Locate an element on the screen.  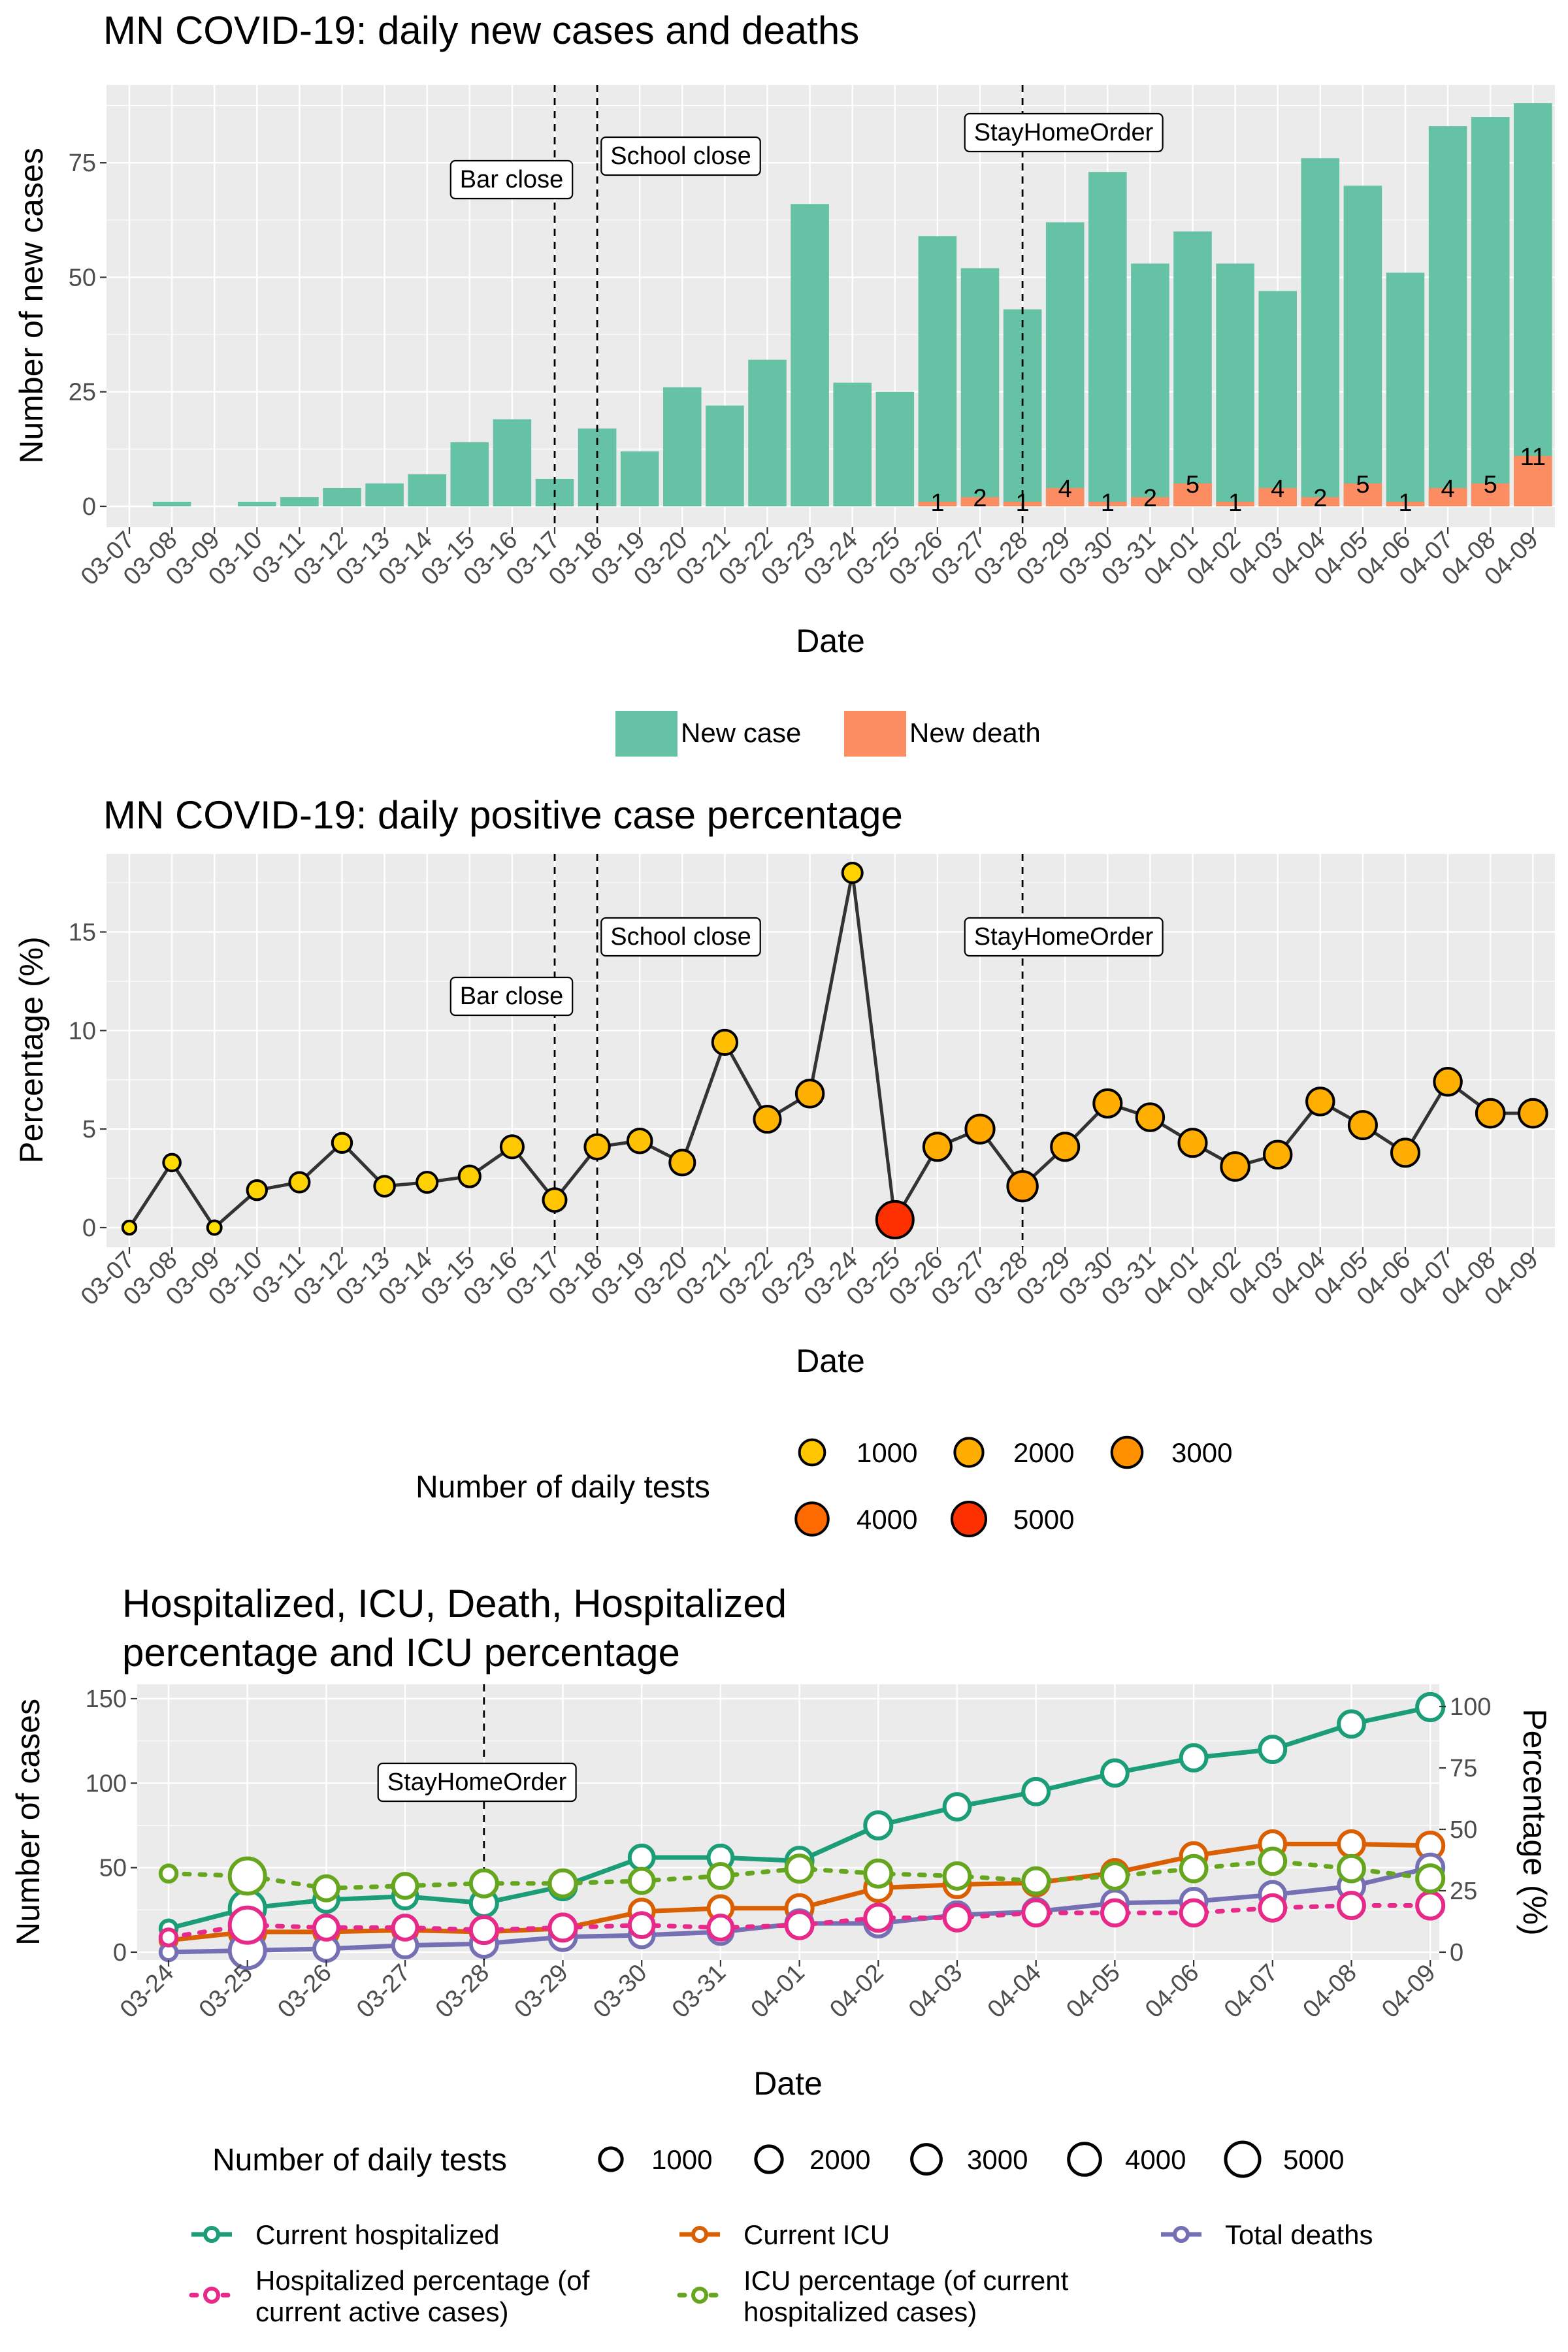
c3-y-tick-label: 150 is located at coordinates (106, 1699).